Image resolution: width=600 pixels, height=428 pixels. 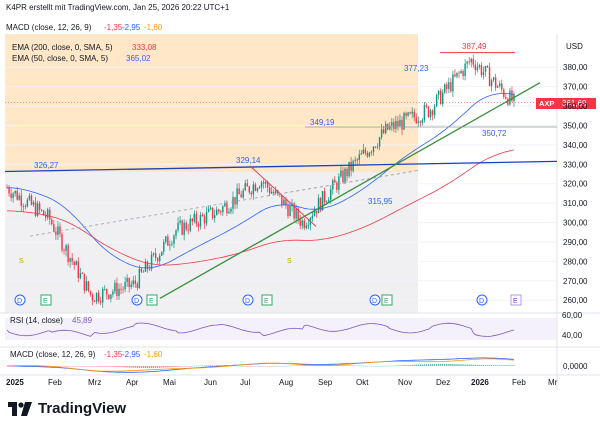 I want to click on rsi-line, so click(x=260, y=329).